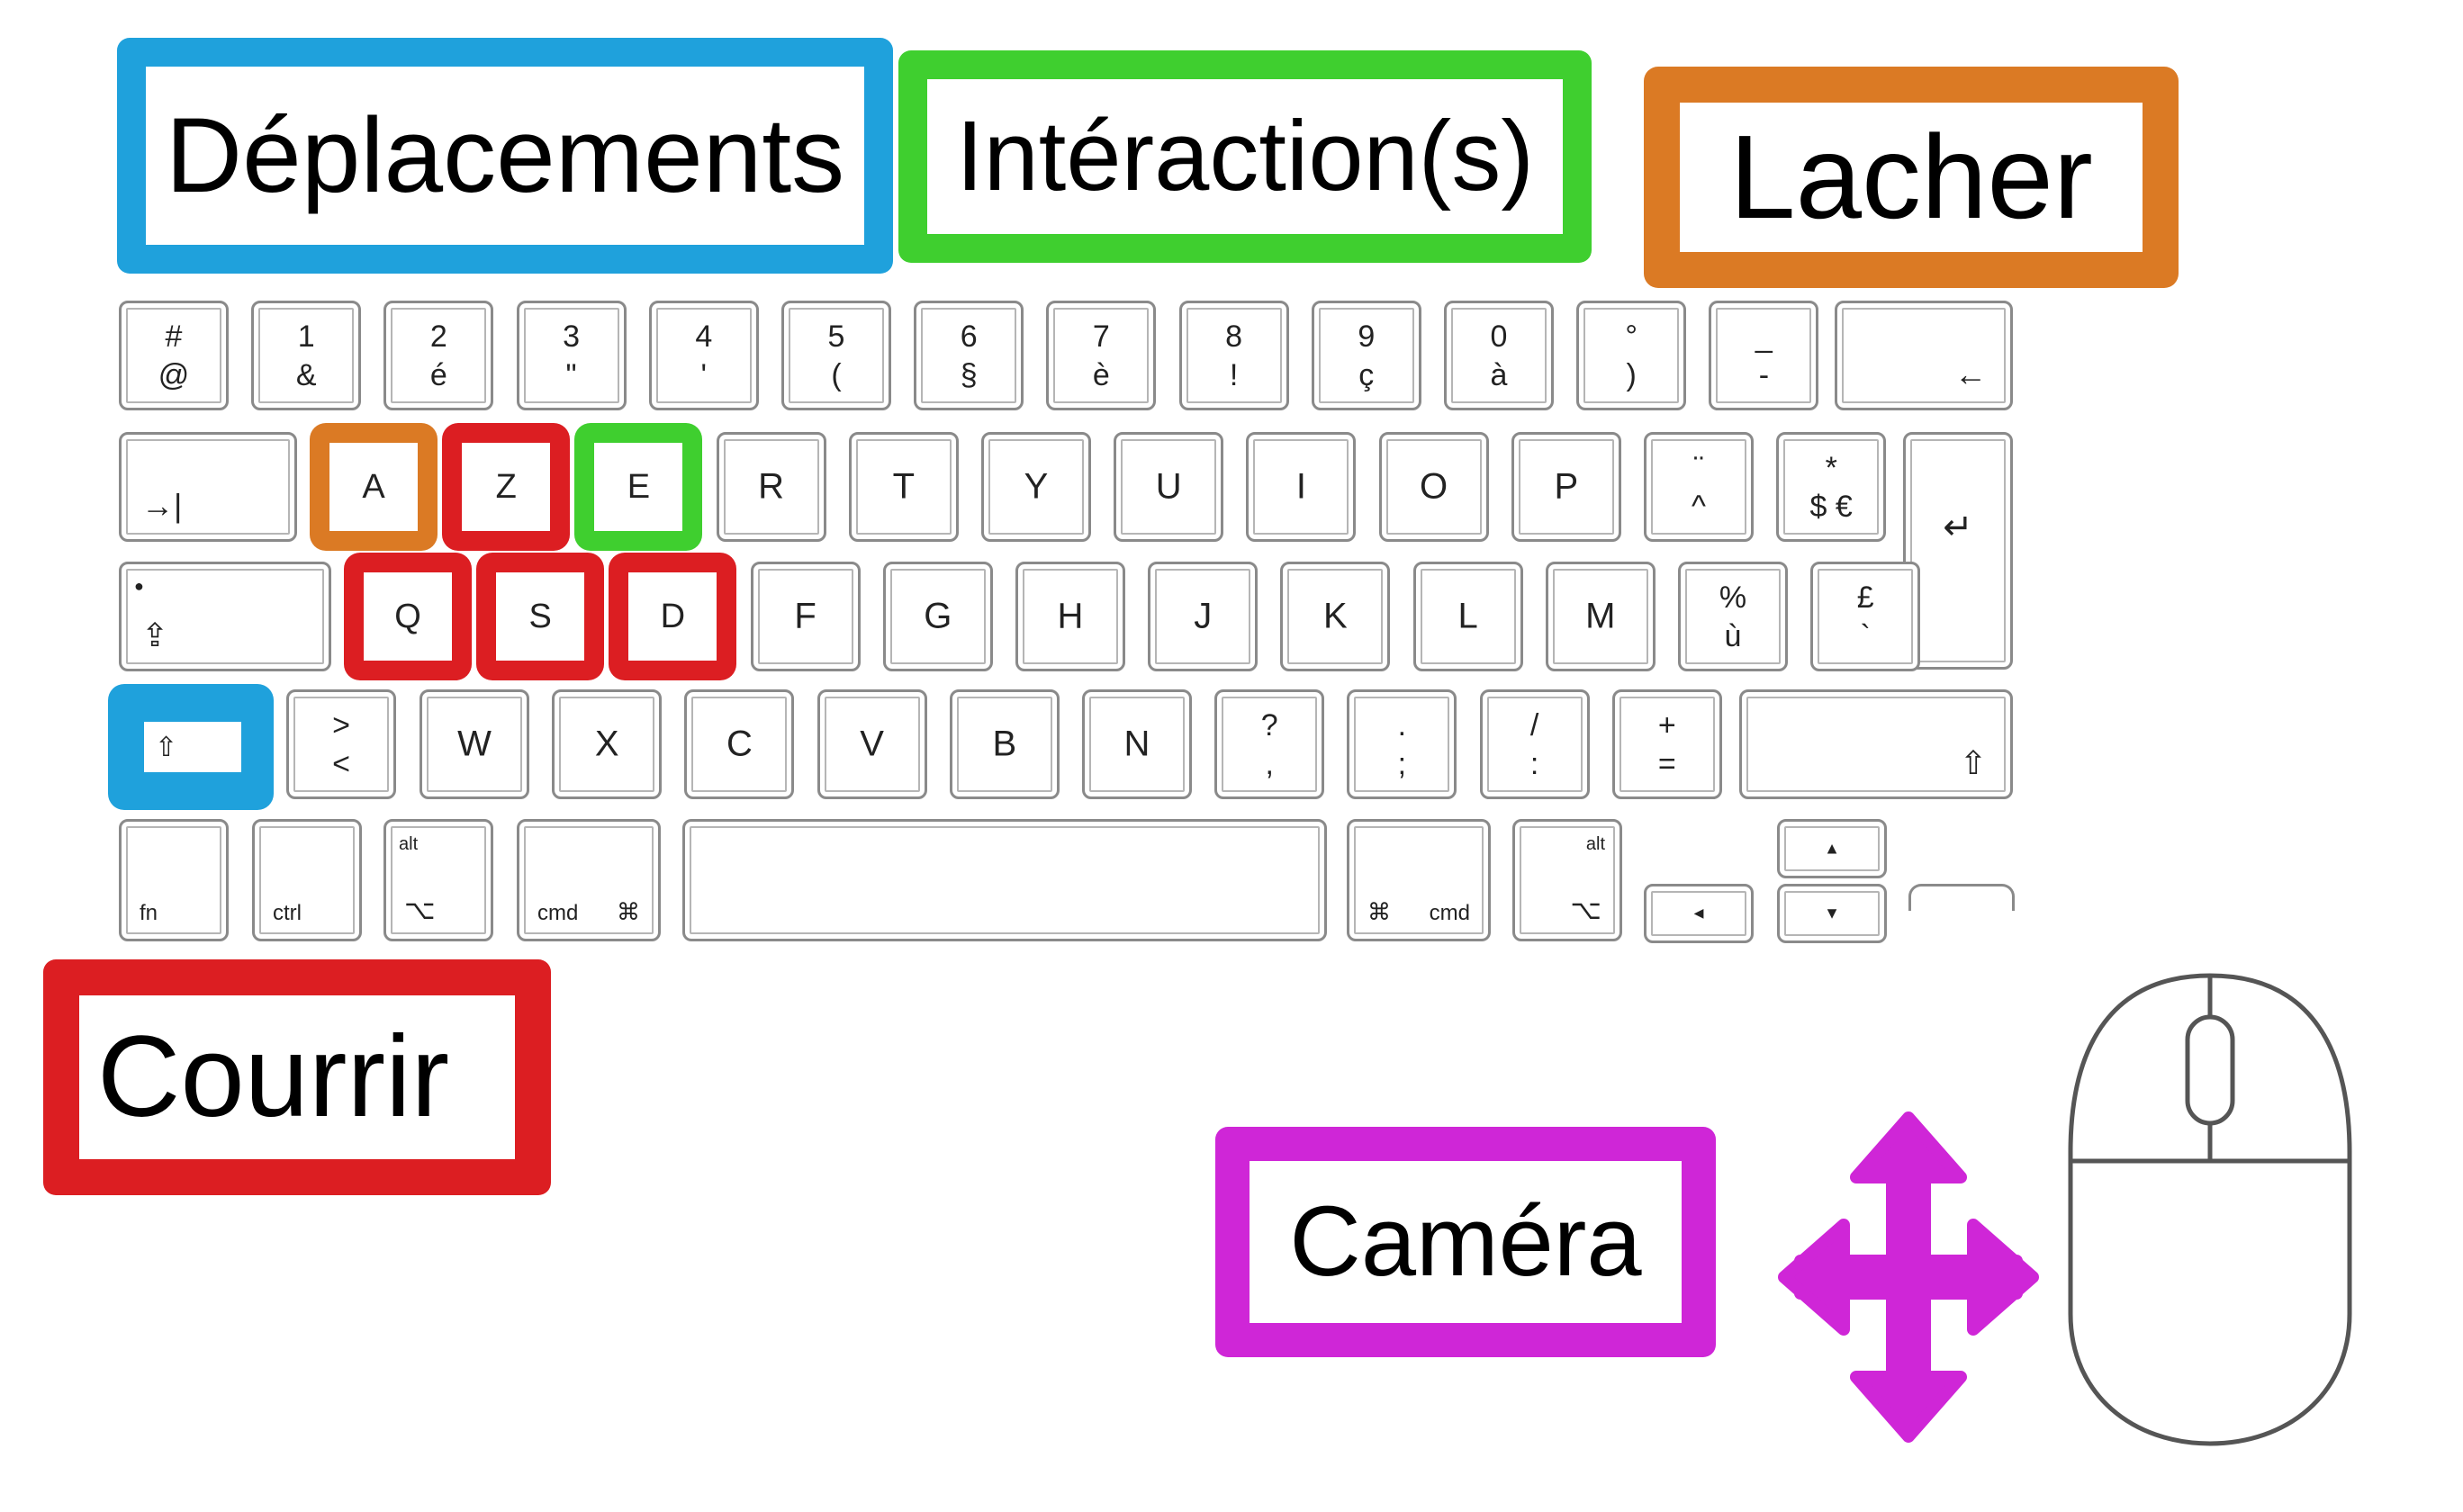 The image size is (2463, 1512). I want to click on mouse-icon, so click(2210, 1209).